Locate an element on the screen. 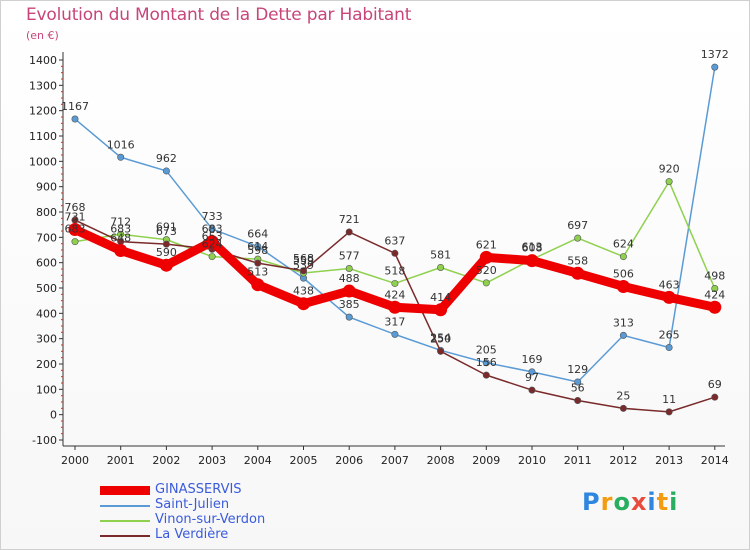 The height and width of the screenshot is (550, 750). y-tick-label: 200 is located at coordinates (46, 364).